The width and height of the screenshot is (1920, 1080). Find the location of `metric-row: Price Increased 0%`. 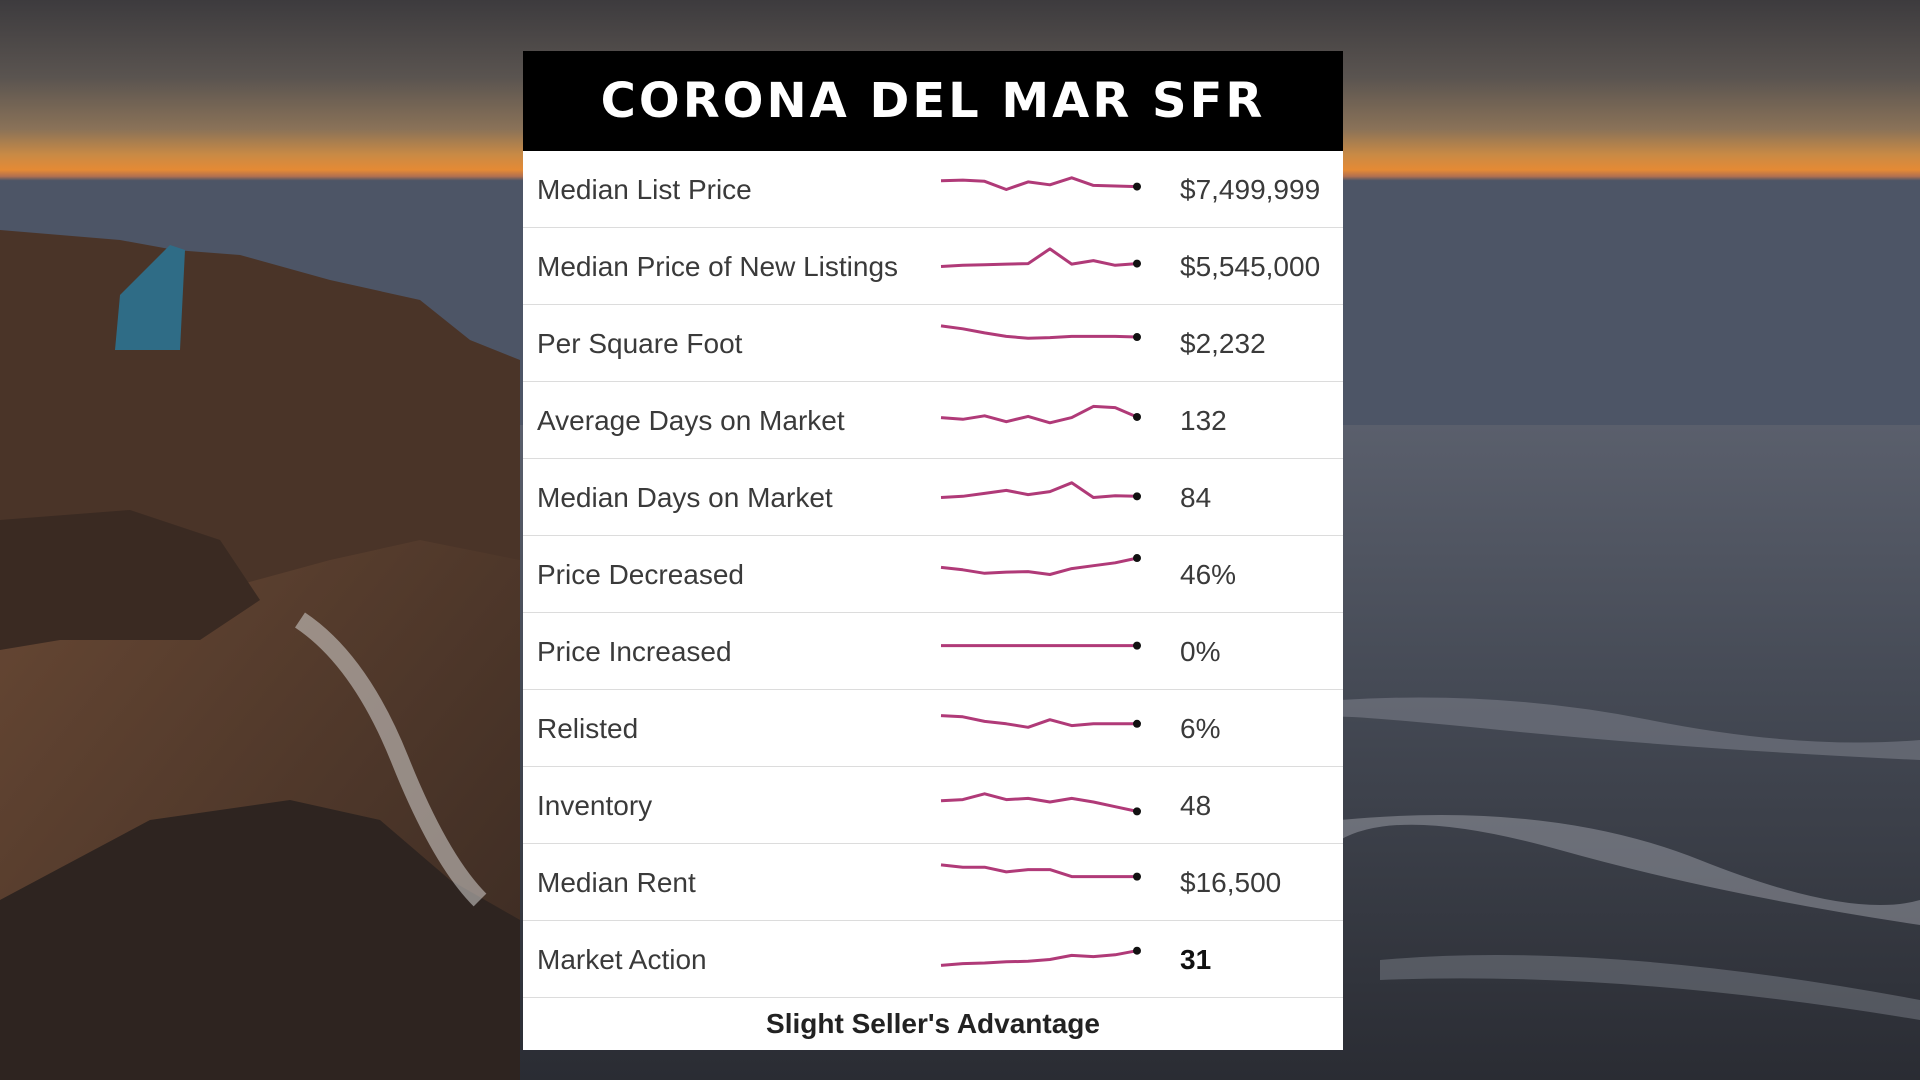

metric-row: Price Increased 0% is located at coordinates (933, 651).